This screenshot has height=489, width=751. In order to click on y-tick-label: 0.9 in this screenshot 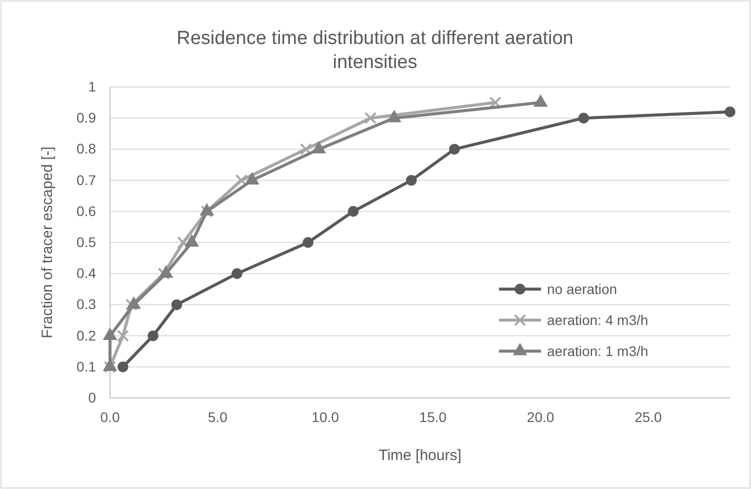, I will do `click(86, 118)`.